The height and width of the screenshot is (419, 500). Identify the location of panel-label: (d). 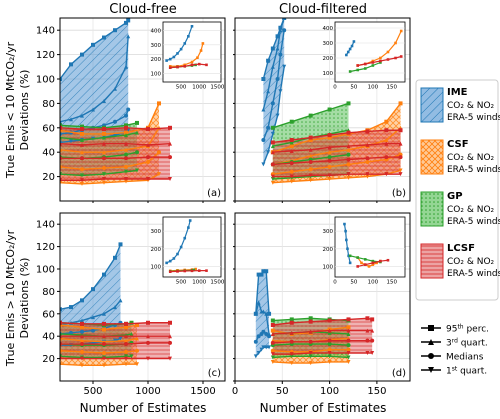
(399, 373).